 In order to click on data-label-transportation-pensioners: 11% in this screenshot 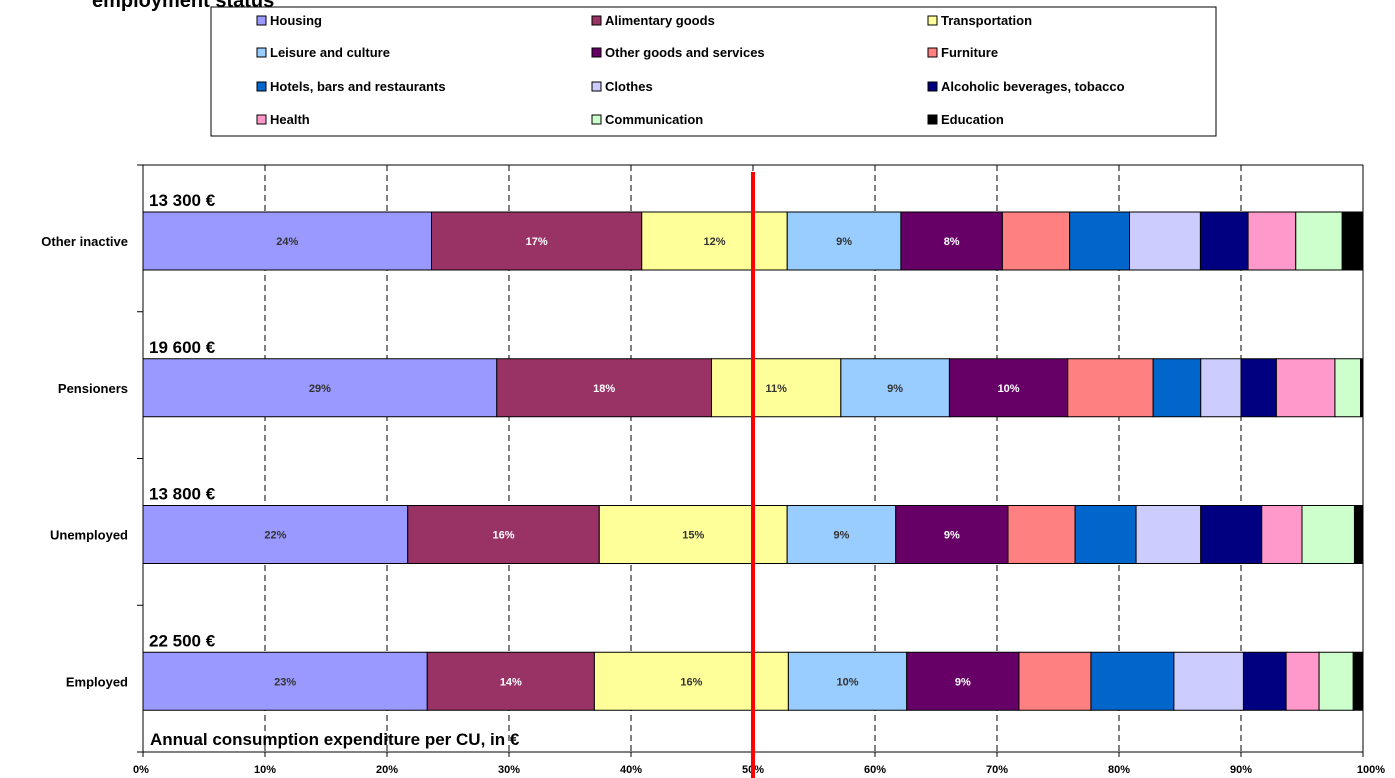, I will do `click(776, 389)`.